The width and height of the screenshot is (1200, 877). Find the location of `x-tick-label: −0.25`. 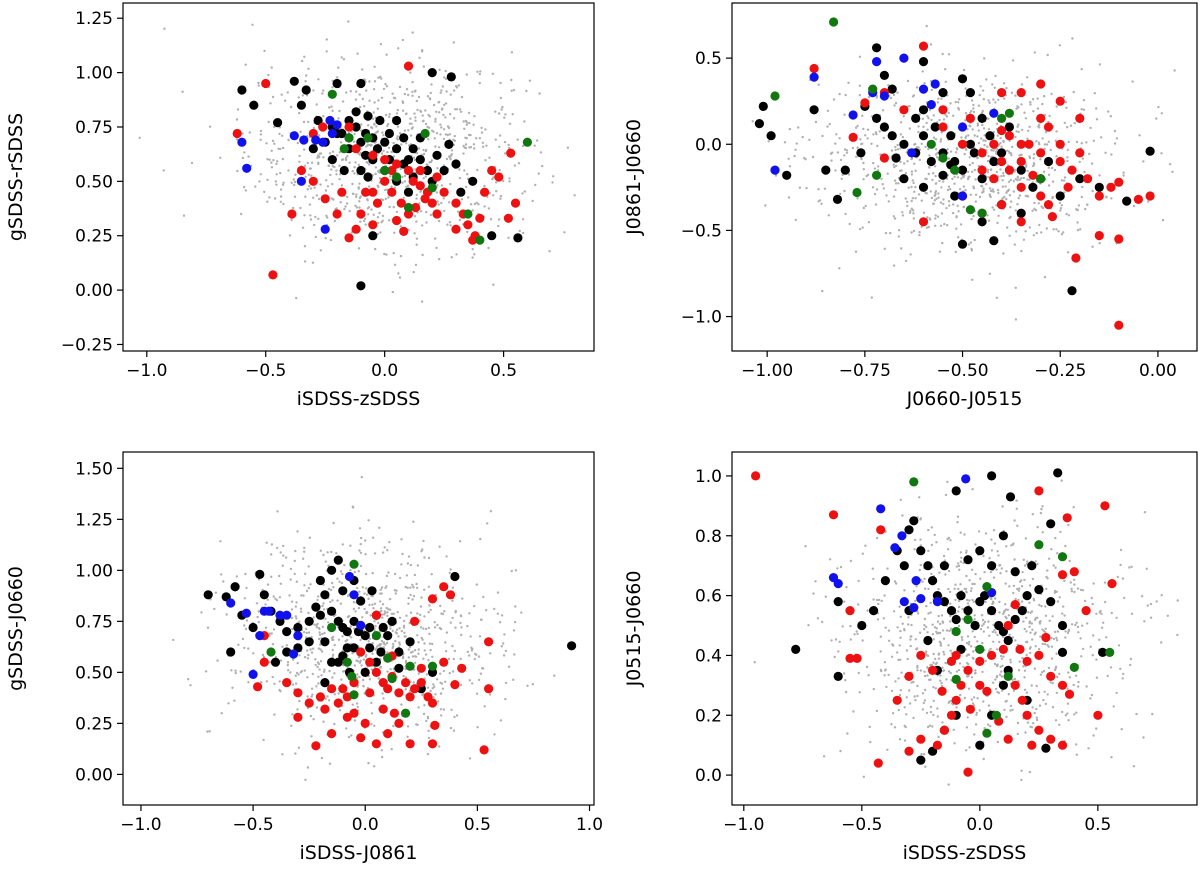

x-tick-label: −0.25 is located at coordinates (1060, 371).